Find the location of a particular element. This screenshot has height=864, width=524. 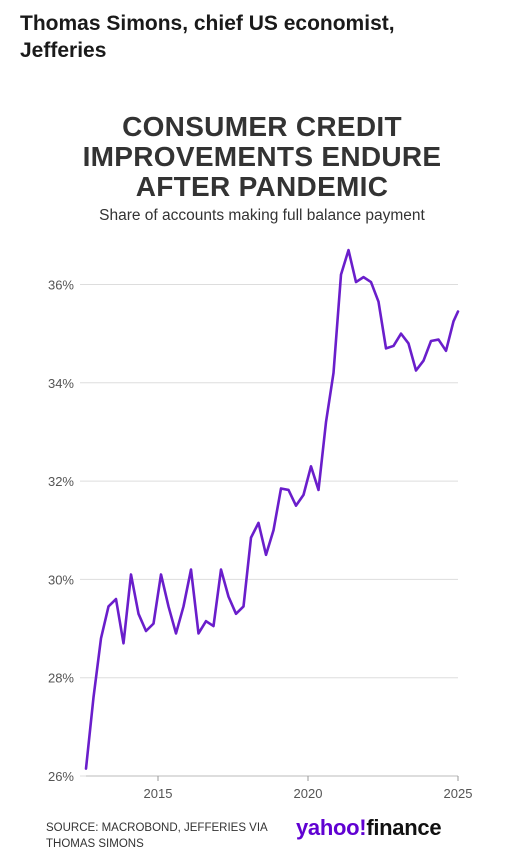

x-tick-label: 2025 is located at coordinates (458, 793).